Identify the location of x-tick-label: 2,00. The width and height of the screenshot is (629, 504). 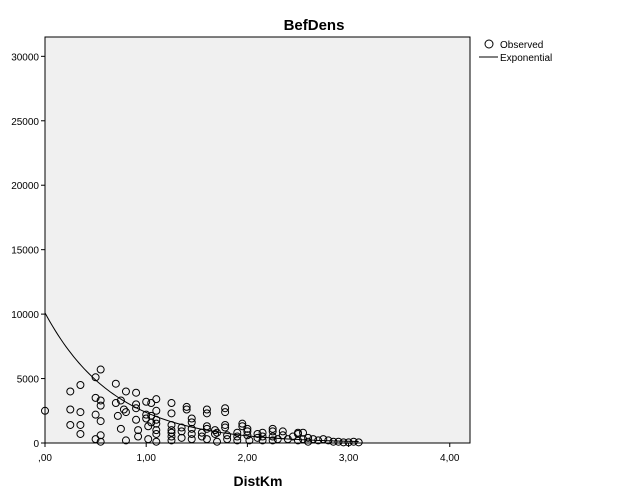
(248, 458).